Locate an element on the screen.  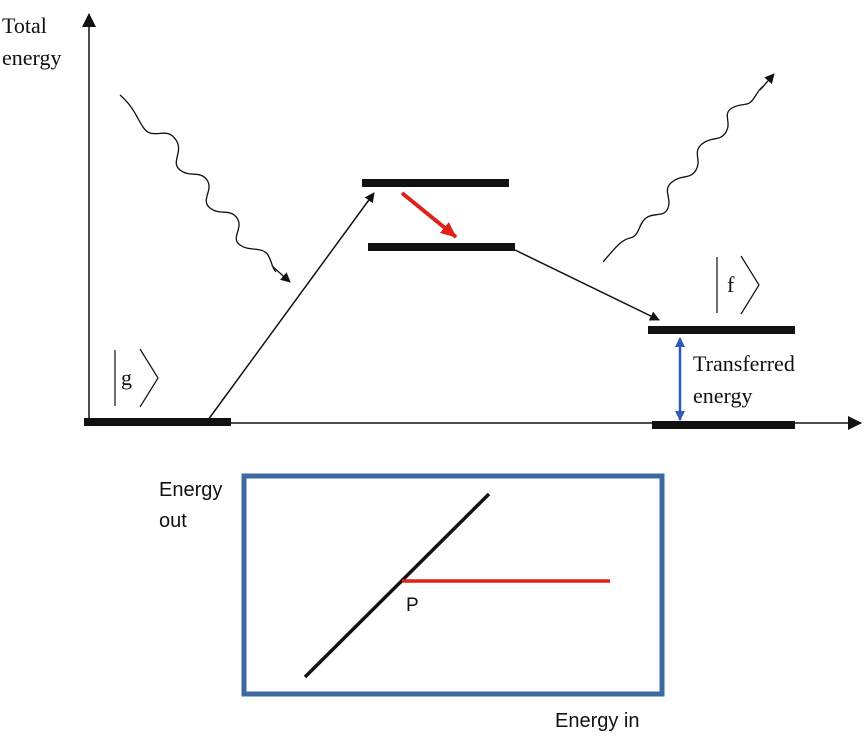
relaxation-arrow is located at coordinates (429, 215).